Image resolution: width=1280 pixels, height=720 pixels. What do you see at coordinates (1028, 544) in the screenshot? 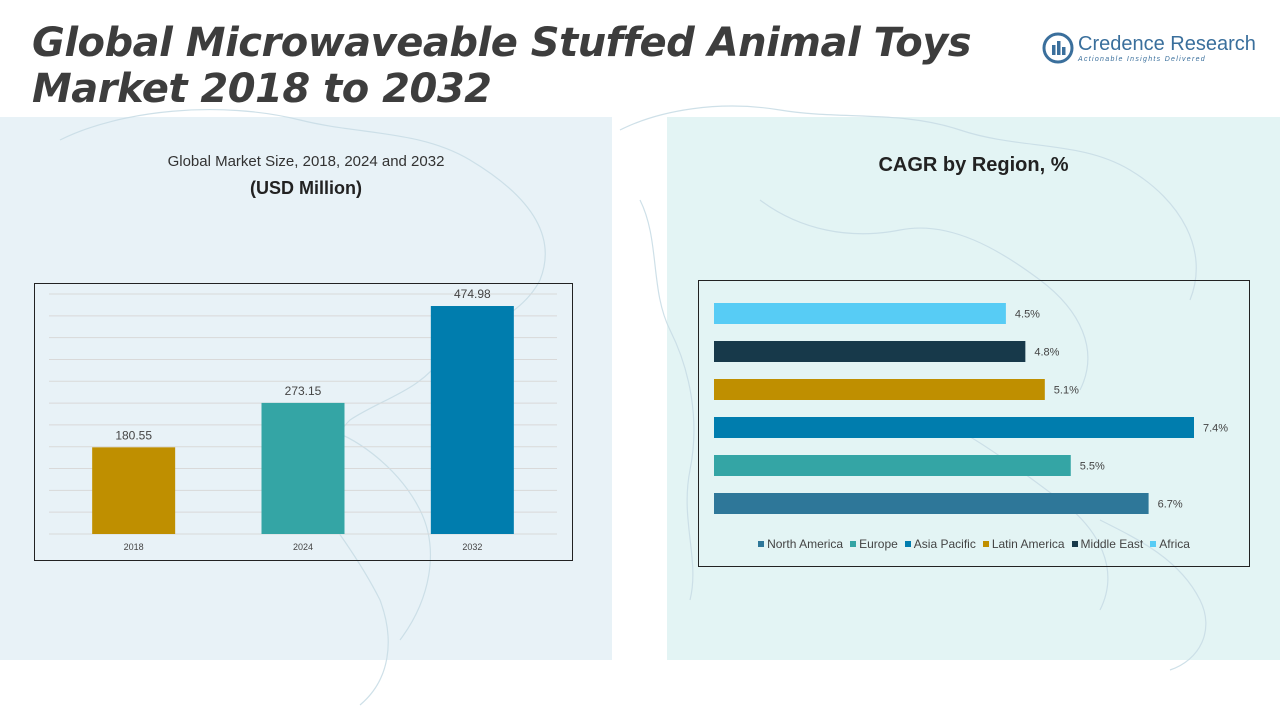
I see `legend-label: Latin America` at bounding box center [1028, 544].